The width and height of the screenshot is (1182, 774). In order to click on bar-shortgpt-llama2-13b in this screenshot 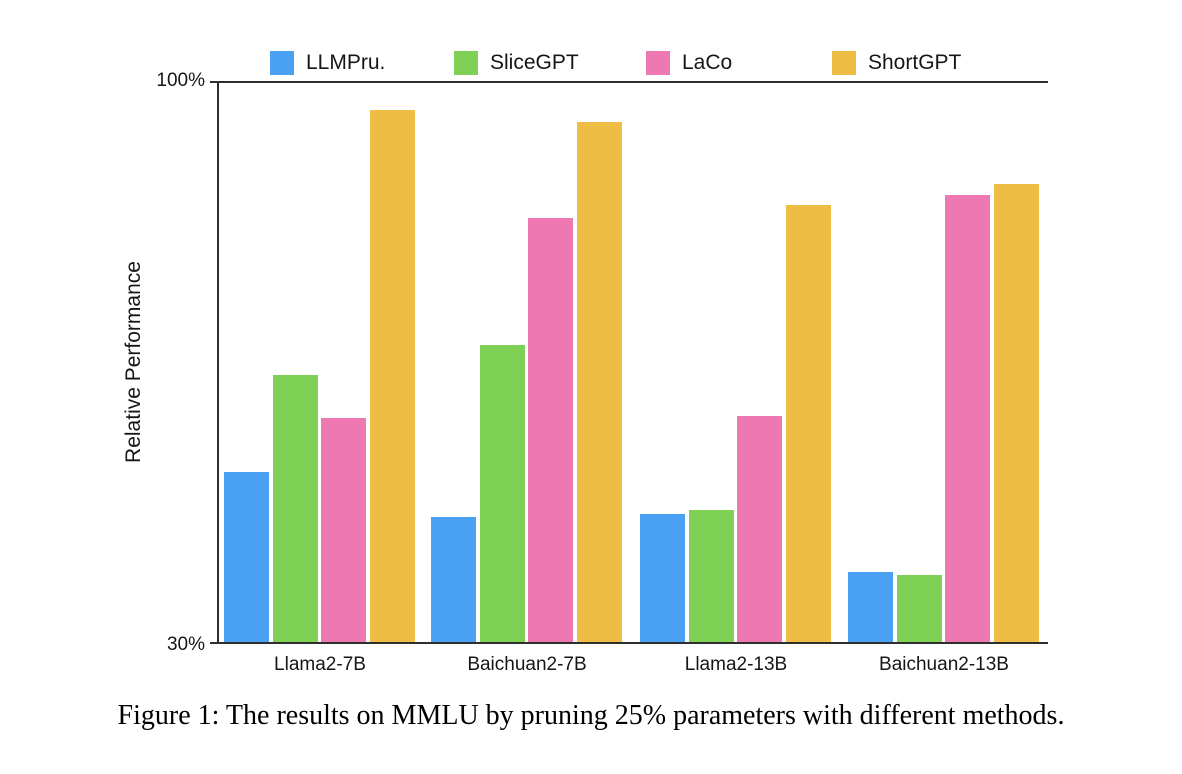, I will do `click(808, 423)`.